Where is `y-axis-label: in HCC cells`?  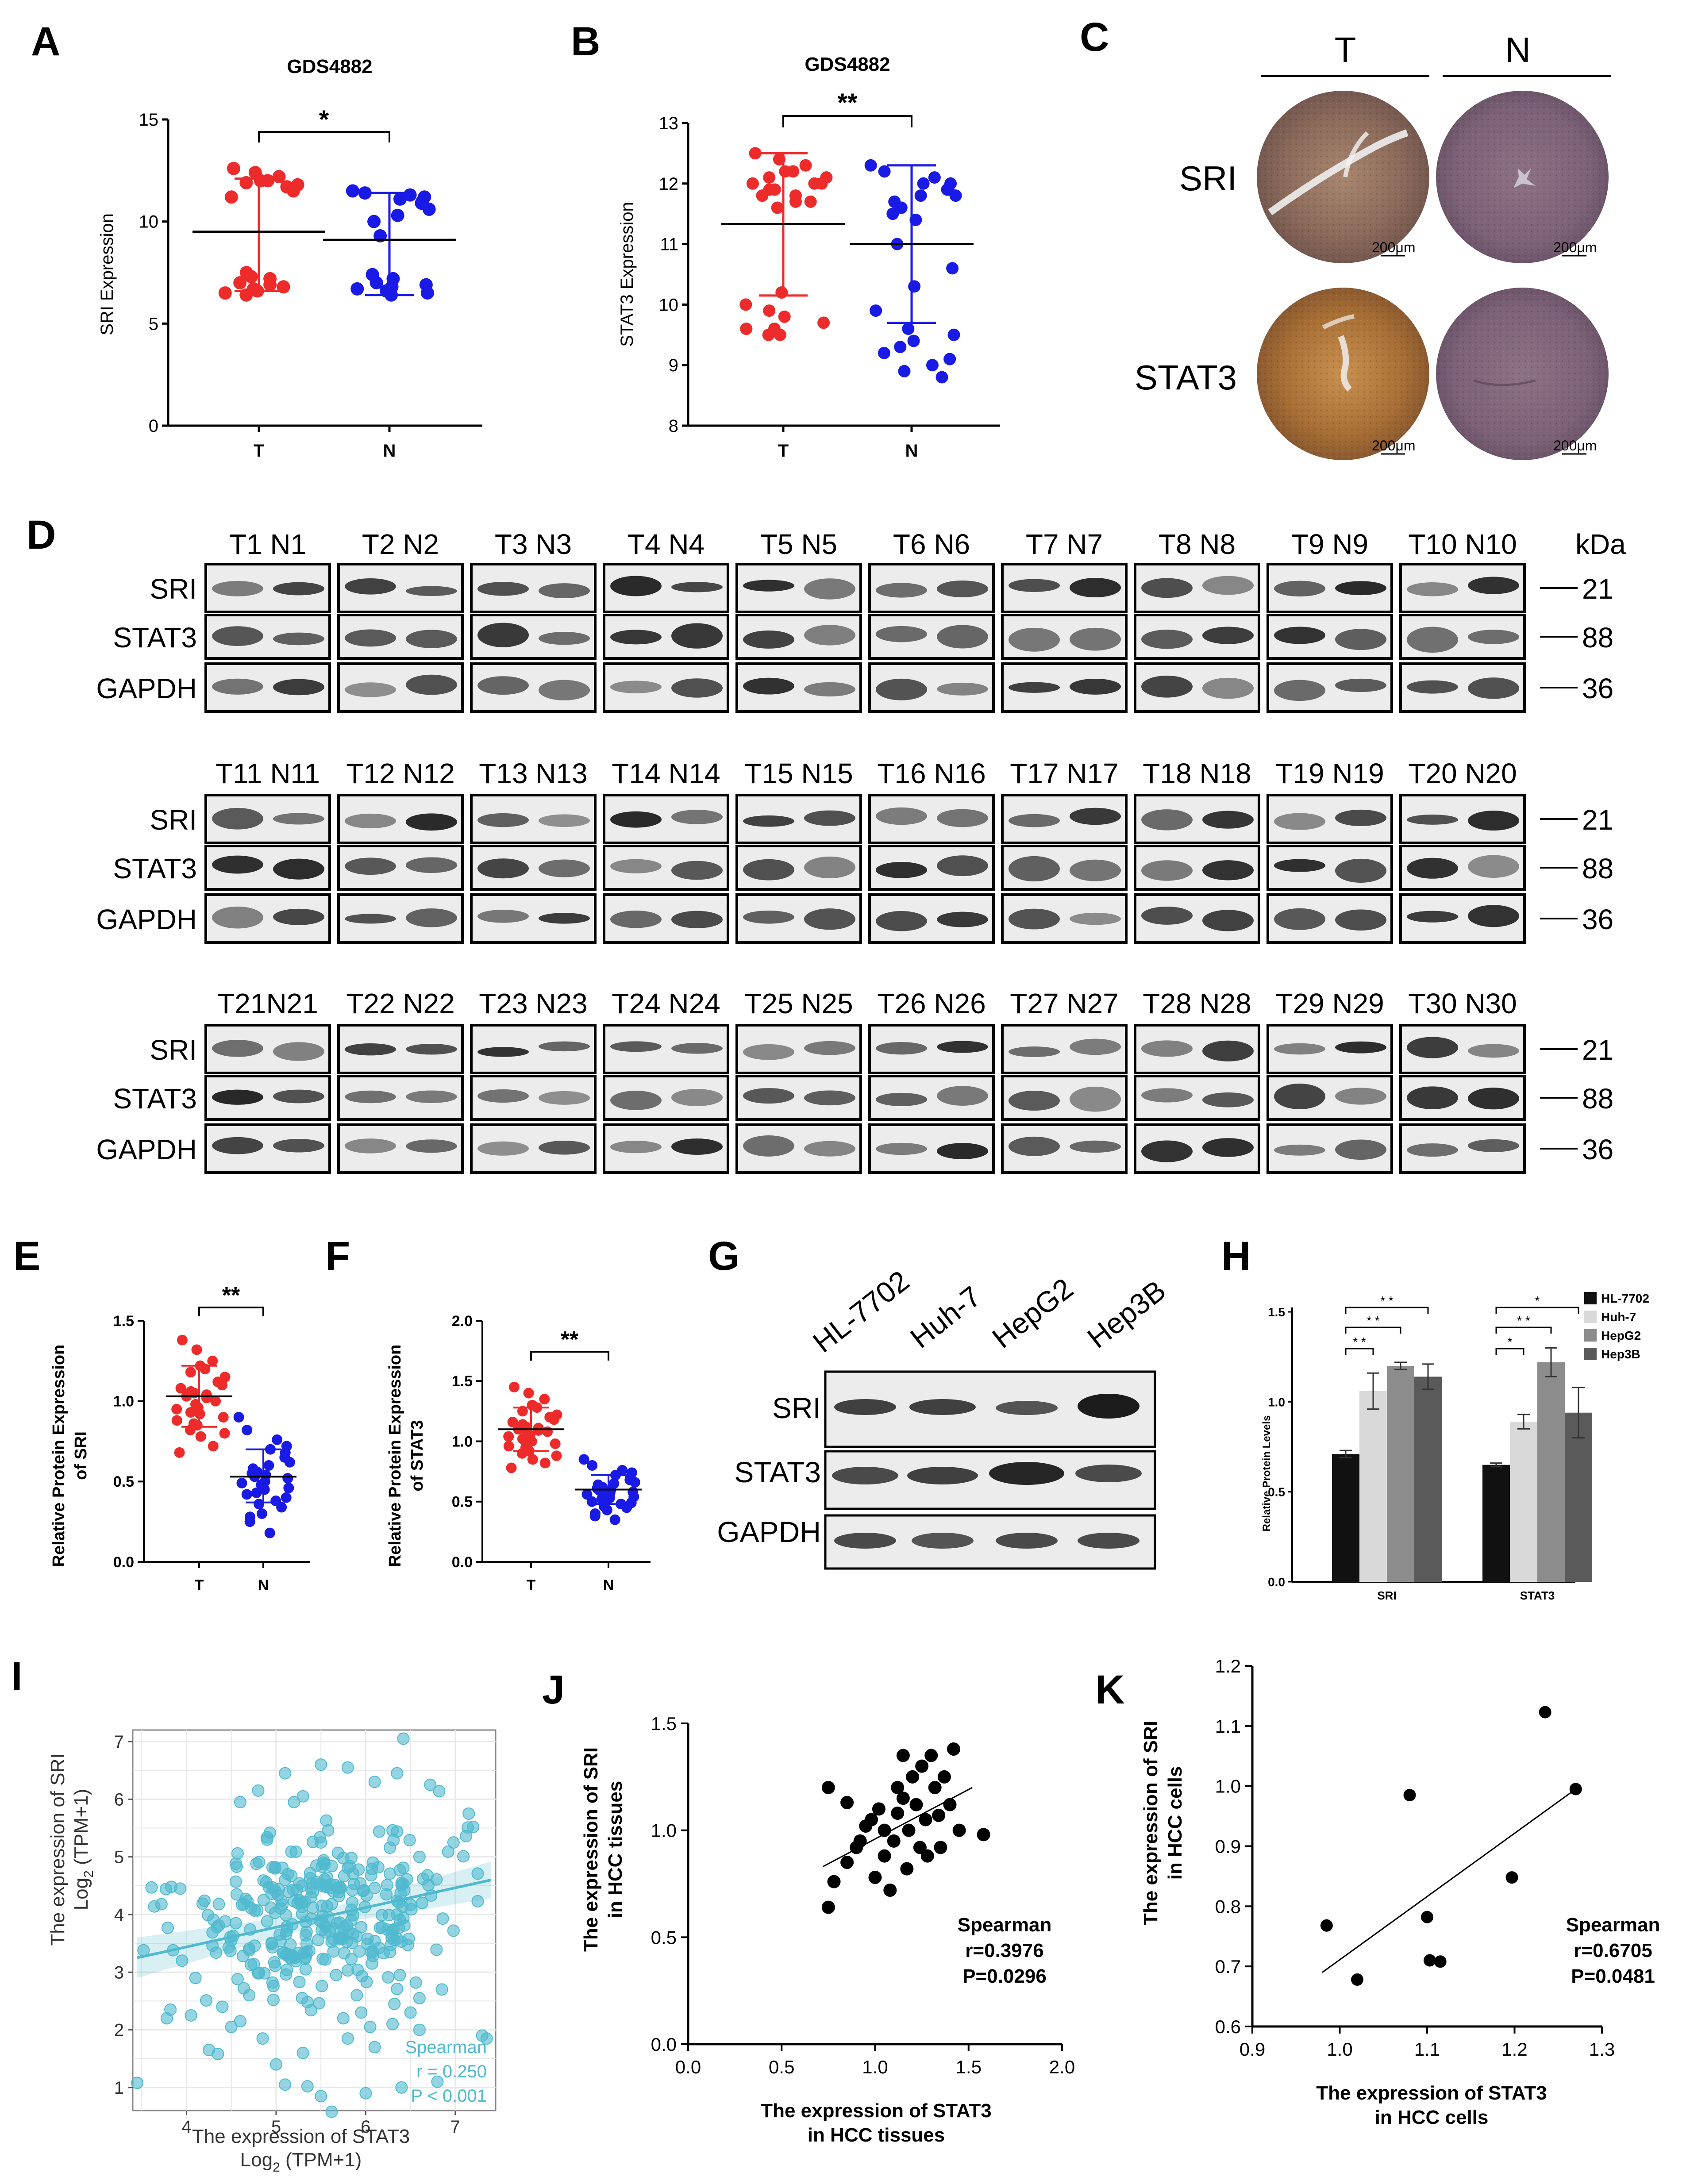 y-axis-label: in HCC cells is located at coordinates (1175, 1823).